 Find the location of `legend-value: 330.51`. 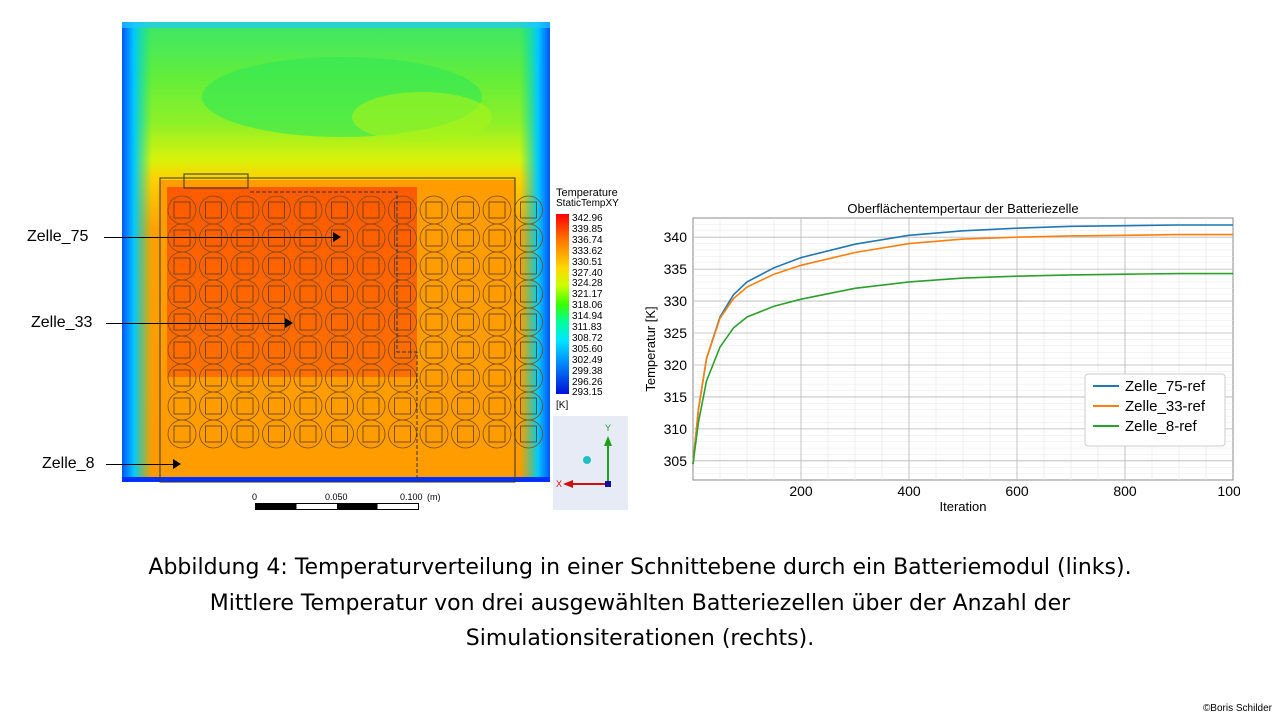

legend-value: 330.51 is located at coordinates (587, 262).